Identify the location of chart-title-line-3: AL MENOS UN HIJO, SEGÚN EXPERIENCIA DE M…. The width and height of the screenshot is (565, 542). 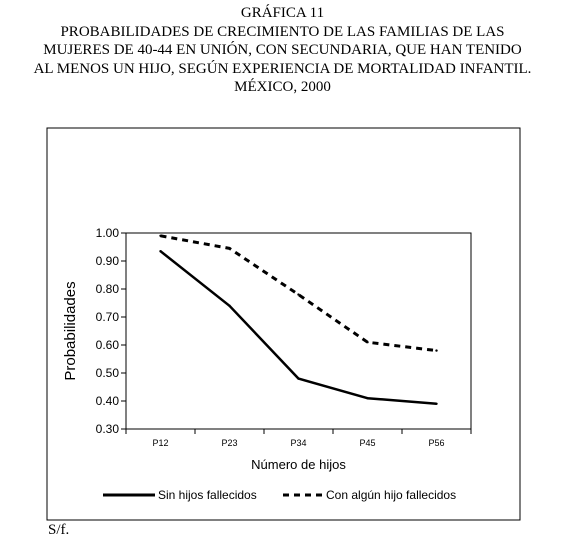
(282, 68).